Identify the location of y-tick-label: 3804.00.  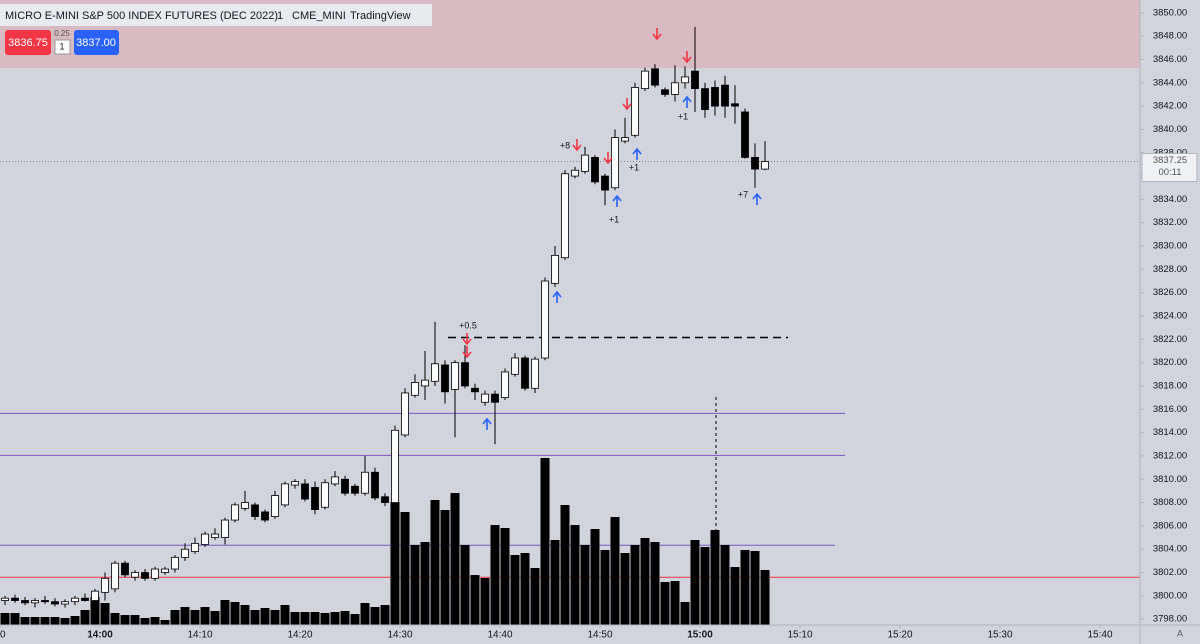
(1170, 549).